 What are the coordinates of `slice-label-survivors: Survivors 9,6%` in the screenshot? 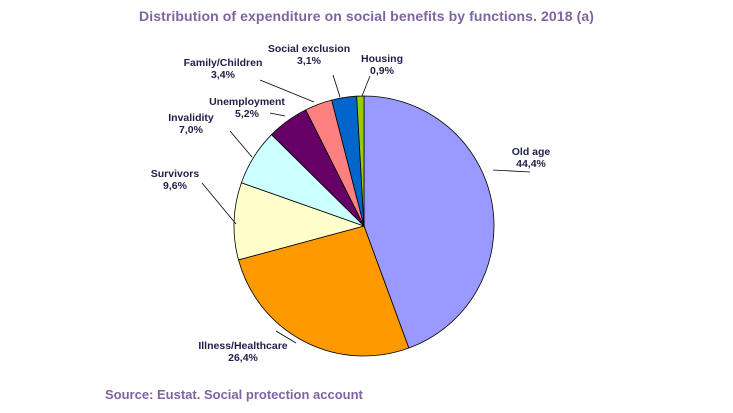 It's located at (175, 180).